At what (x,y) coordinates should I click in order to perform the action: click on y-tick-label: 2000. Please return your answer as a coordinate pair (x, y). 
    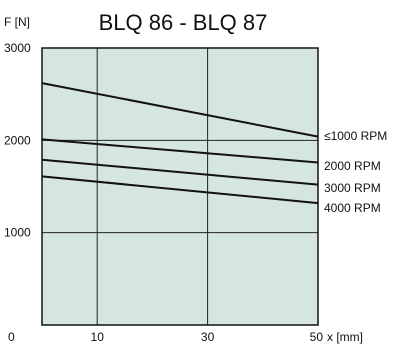
    Looking at the image, I should click on (17, 140).